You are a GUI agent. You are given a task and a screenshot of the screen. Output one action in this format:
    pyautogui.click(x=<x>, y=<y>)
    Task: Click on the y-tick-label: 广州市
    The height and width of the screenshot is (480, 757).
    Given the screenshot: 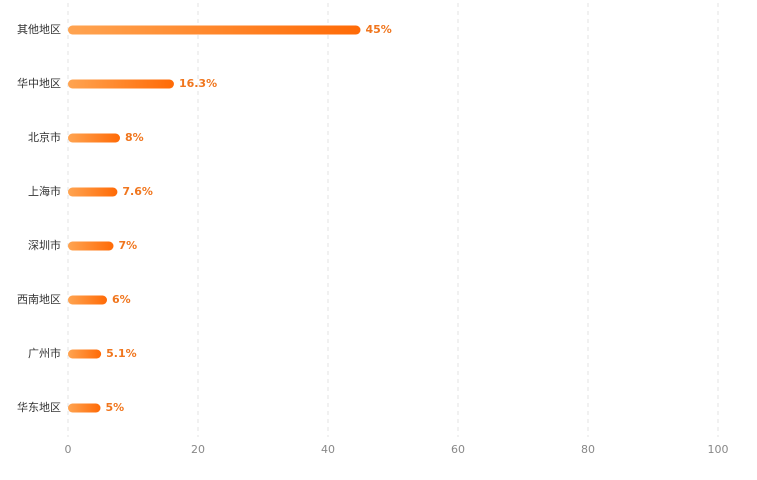 What is the action you would take?
    pyautogui.click(x=44, y=353)
    